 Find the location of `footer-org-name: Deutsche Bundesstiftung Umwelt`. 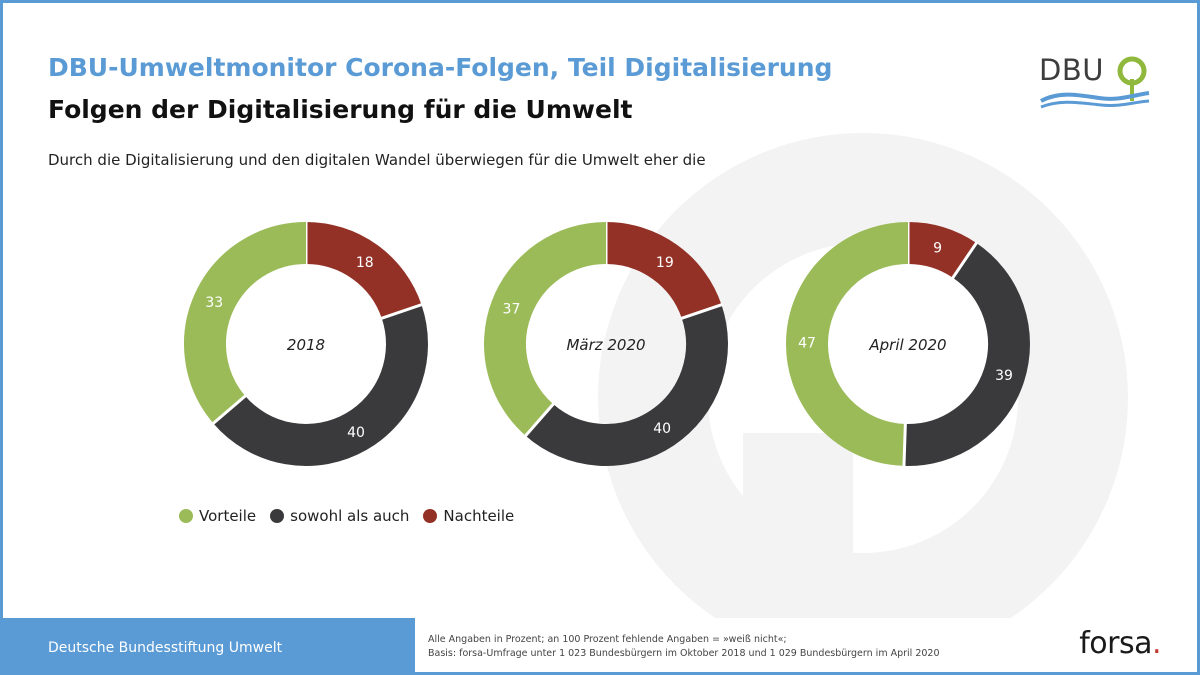

footer-org-name: Deutsche Bundesstiftung Umwelt is located at coordinates (165, 648).